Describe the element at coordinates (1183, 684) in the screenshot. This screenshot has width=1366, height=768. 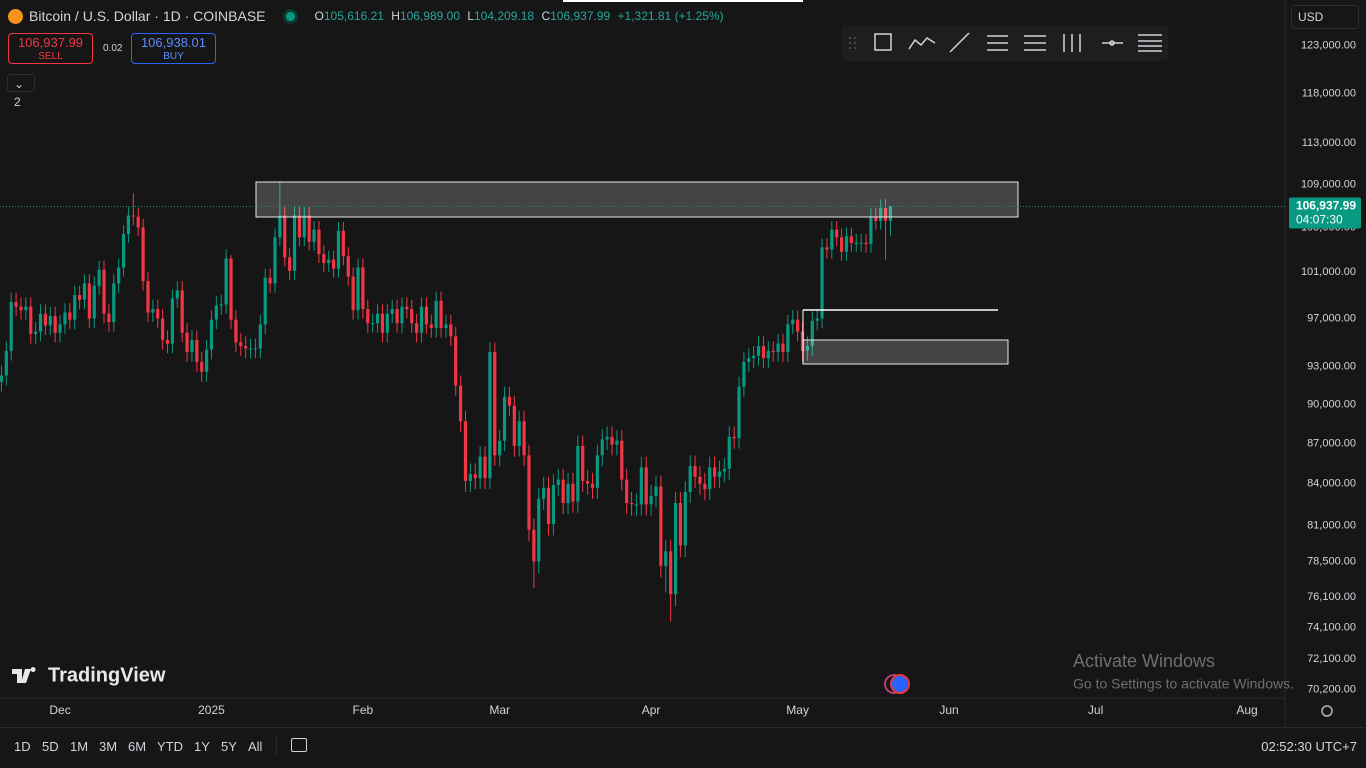
I see `watermark-subtitle: Go to Settings to activate Windows.` at that location.